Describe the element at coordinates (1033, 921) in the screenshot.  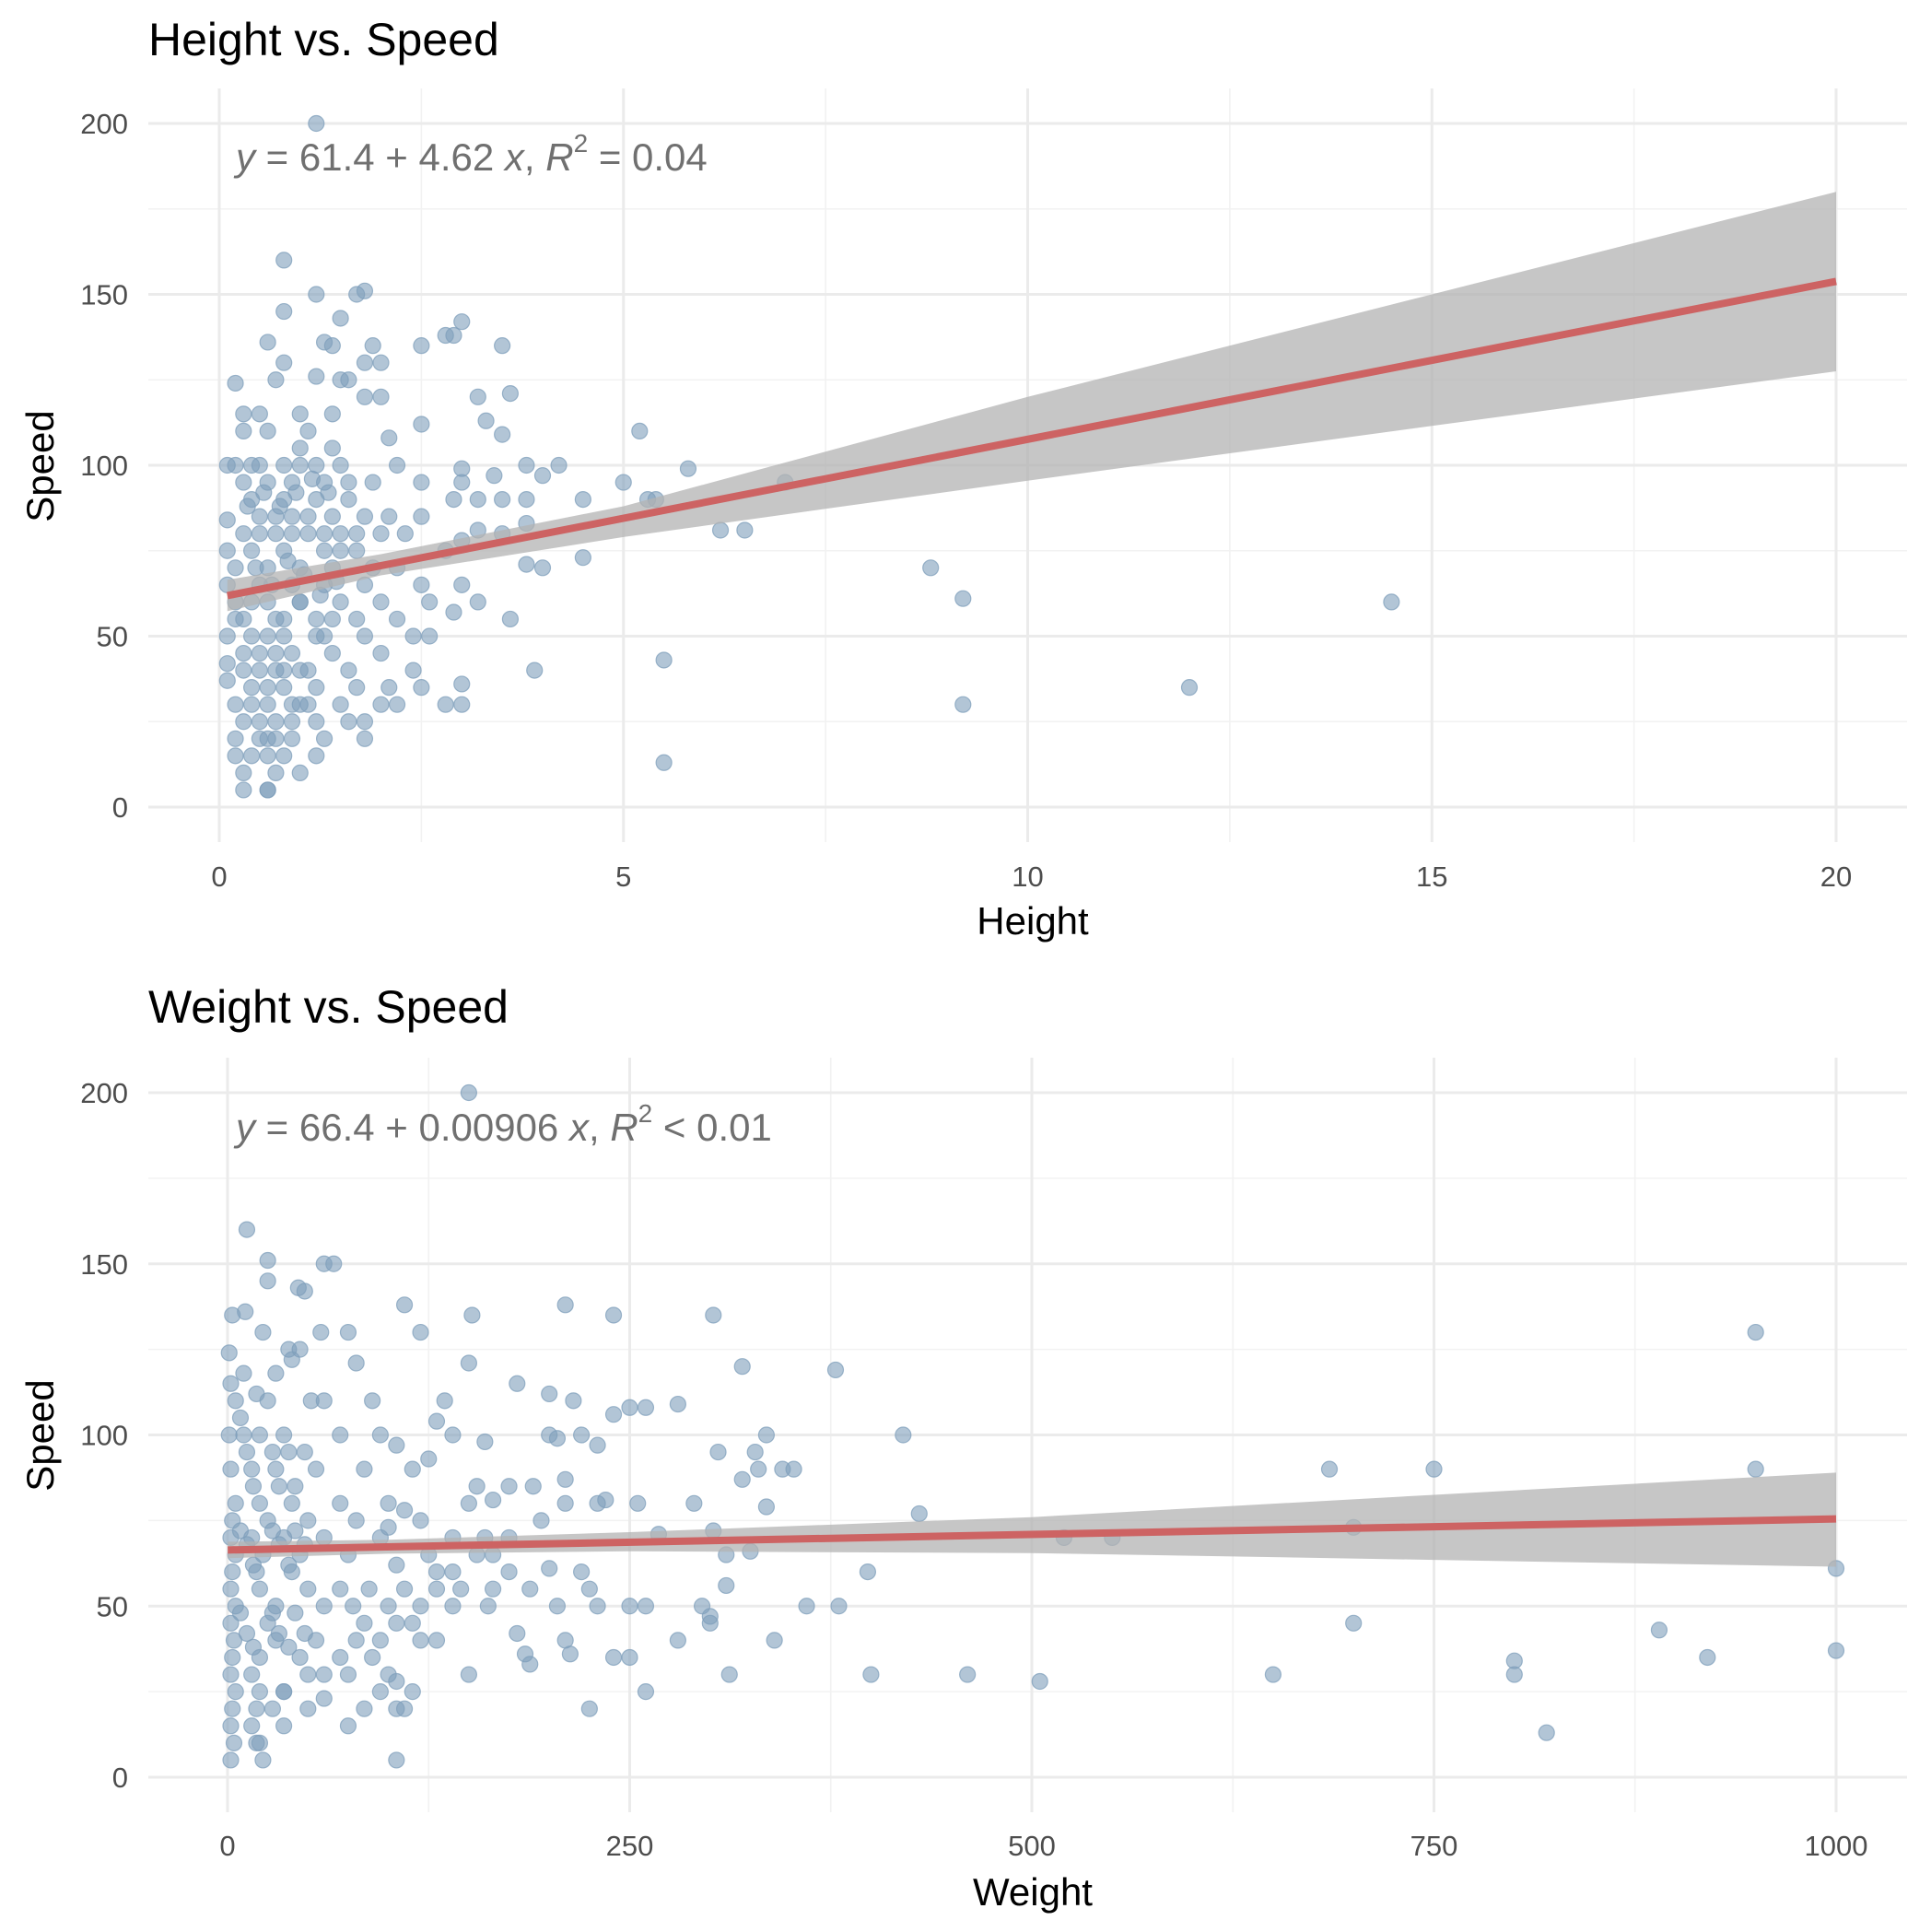
I see `x-axis-title: Height` at that location.